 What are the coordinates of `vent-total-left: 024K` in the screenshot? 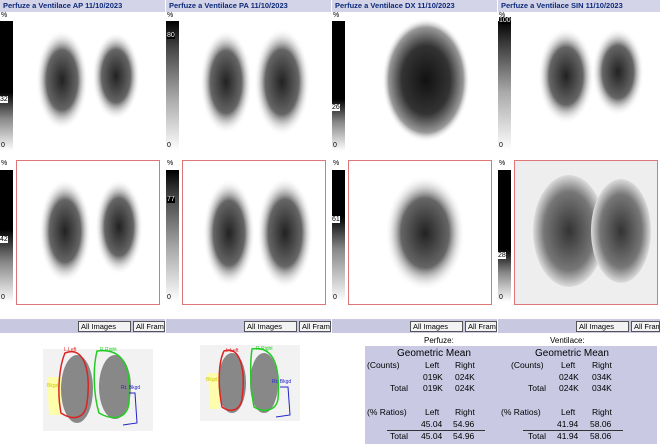 It's located at (569, 388).